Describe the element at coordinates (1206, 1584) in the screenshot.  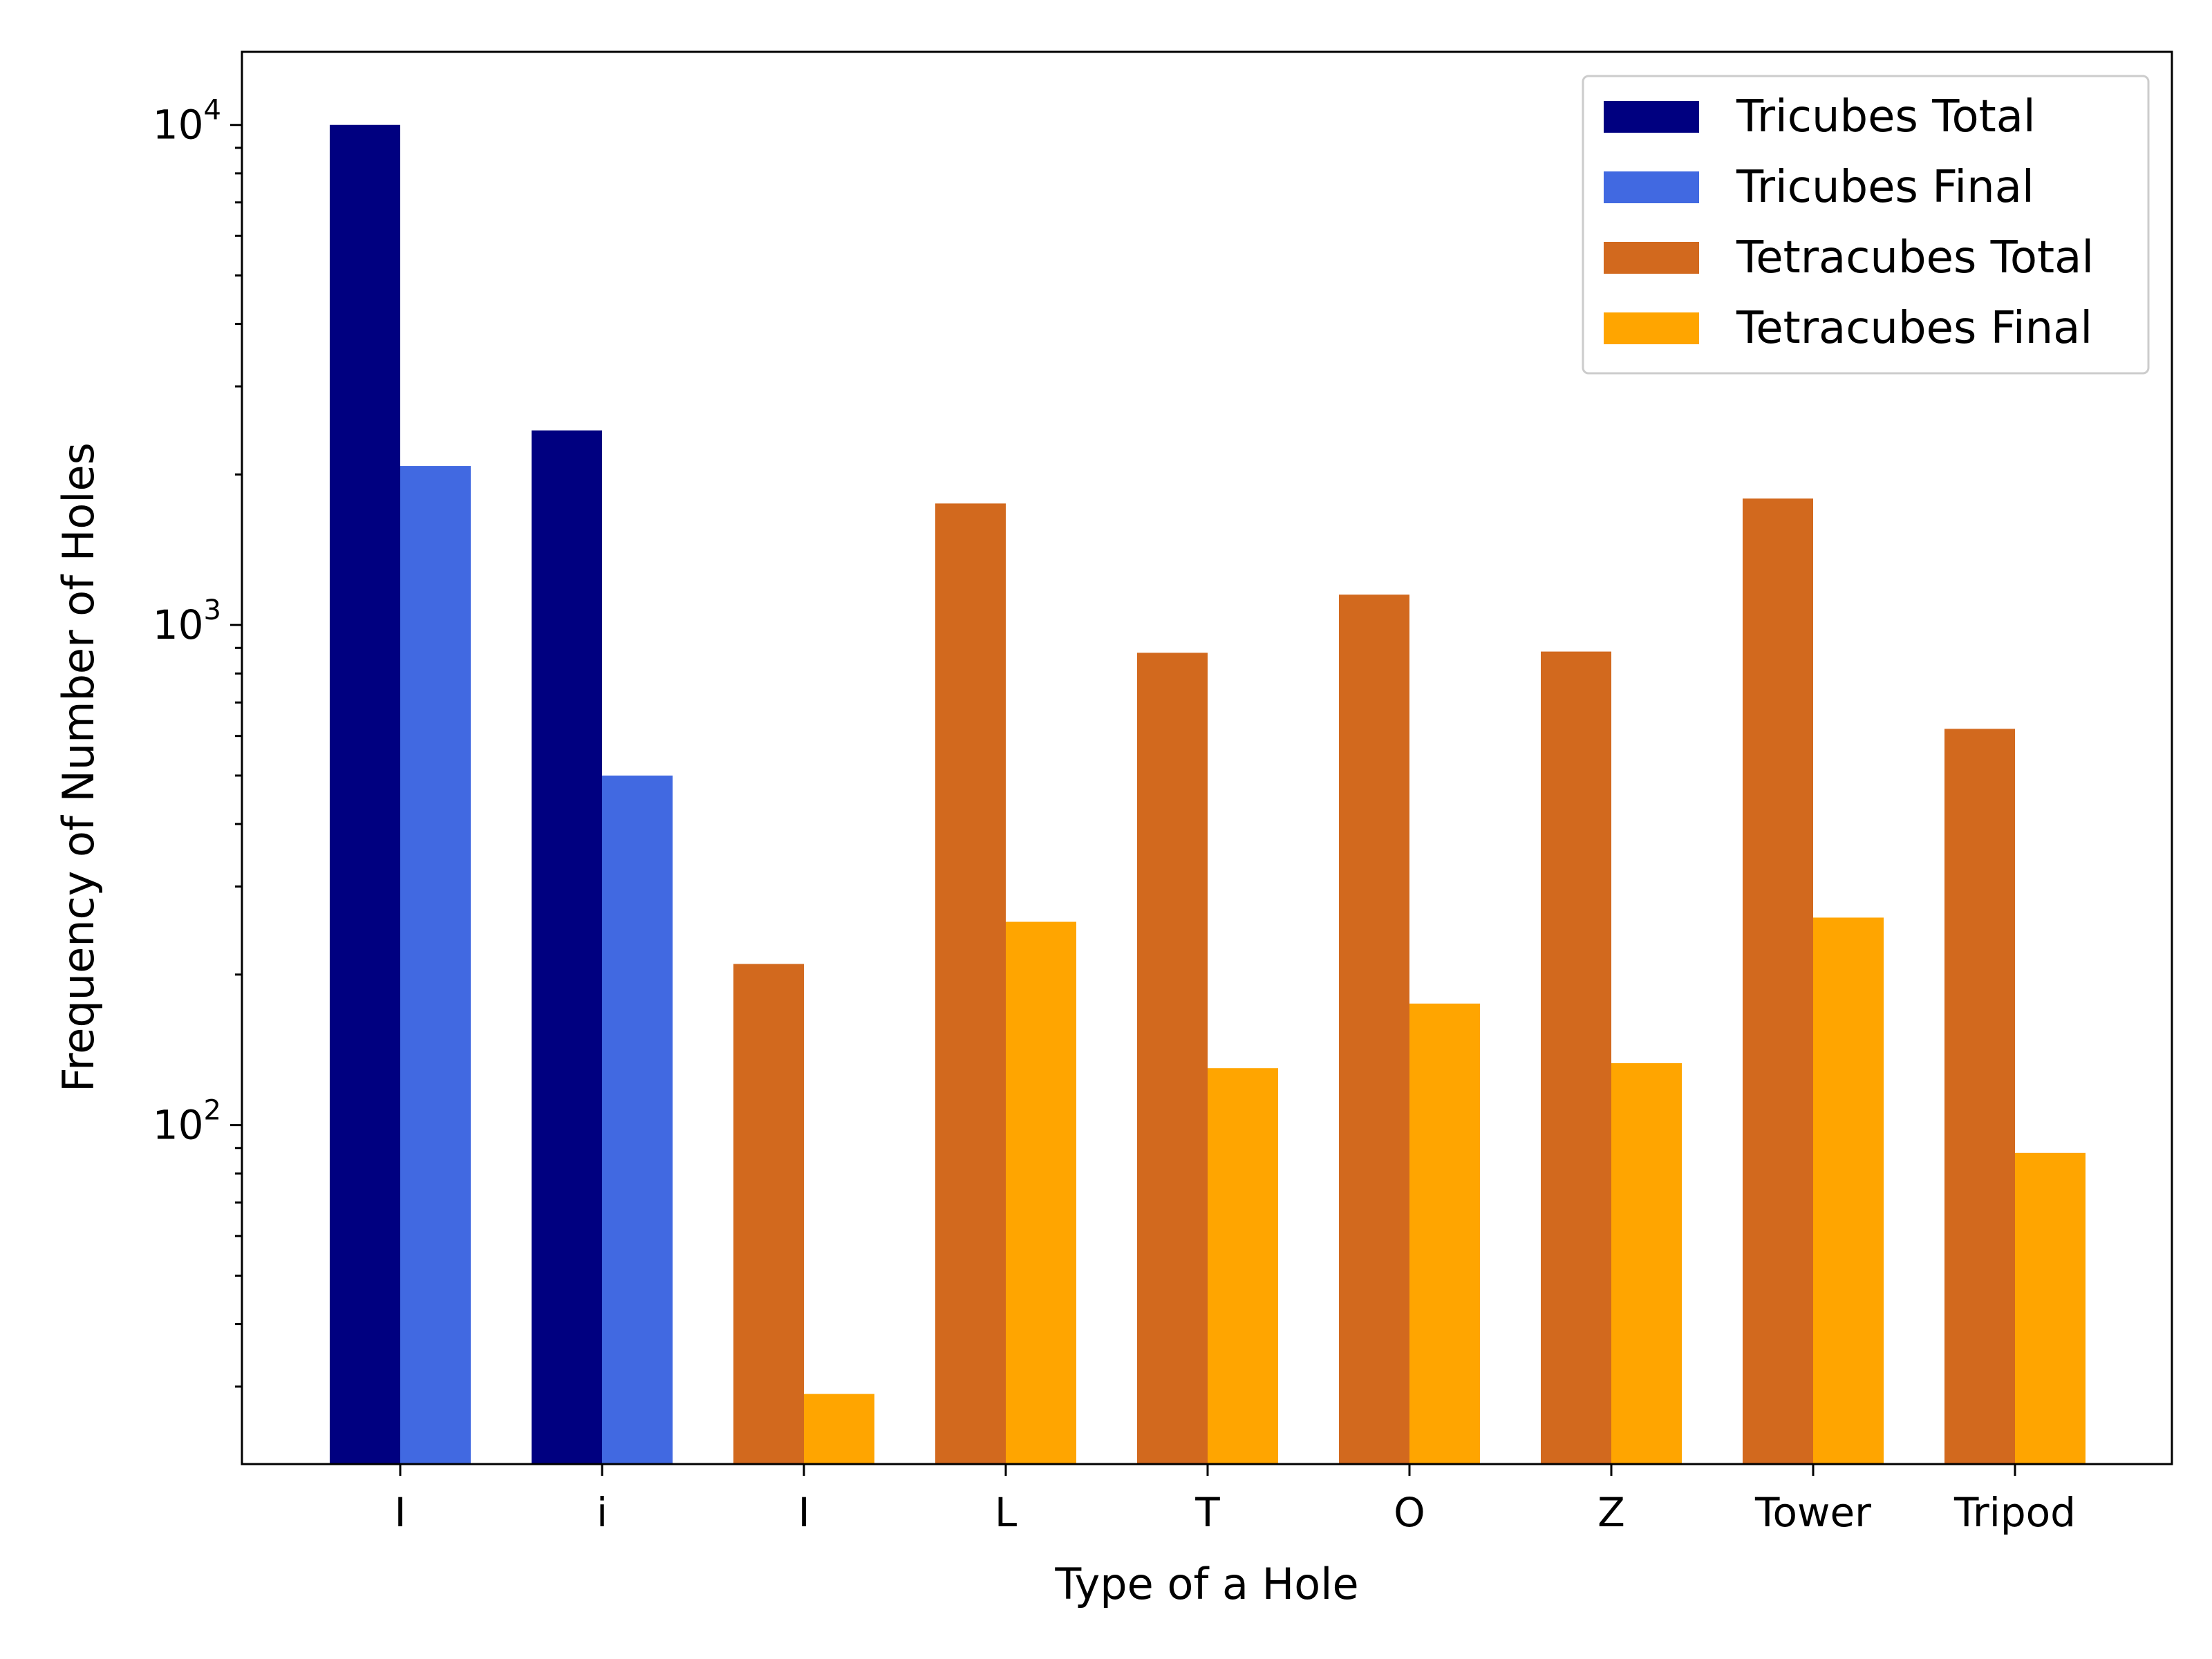
I see `x-axis-label: Type of a Hole` at that location.